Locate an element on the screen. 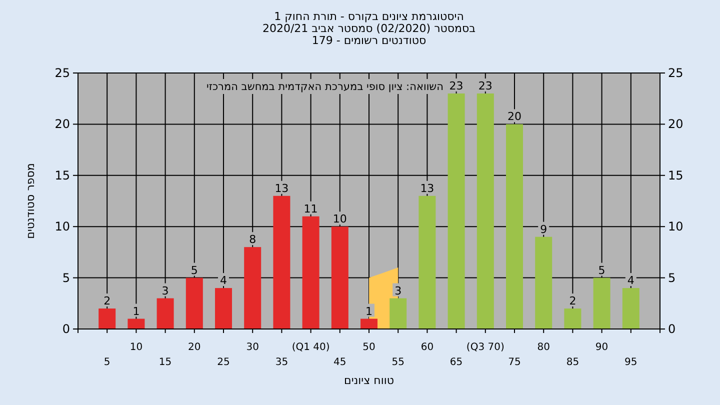  data-label: 10 is located at coordinates (339, 219).